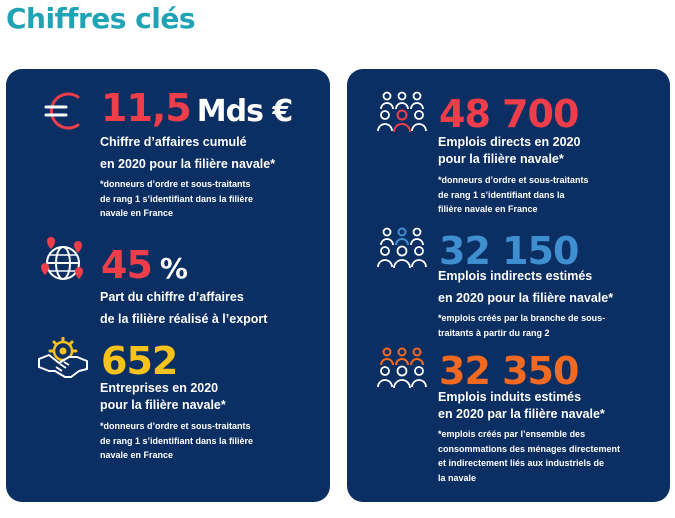  I want to click on export-unit: %, so click(173, 268).